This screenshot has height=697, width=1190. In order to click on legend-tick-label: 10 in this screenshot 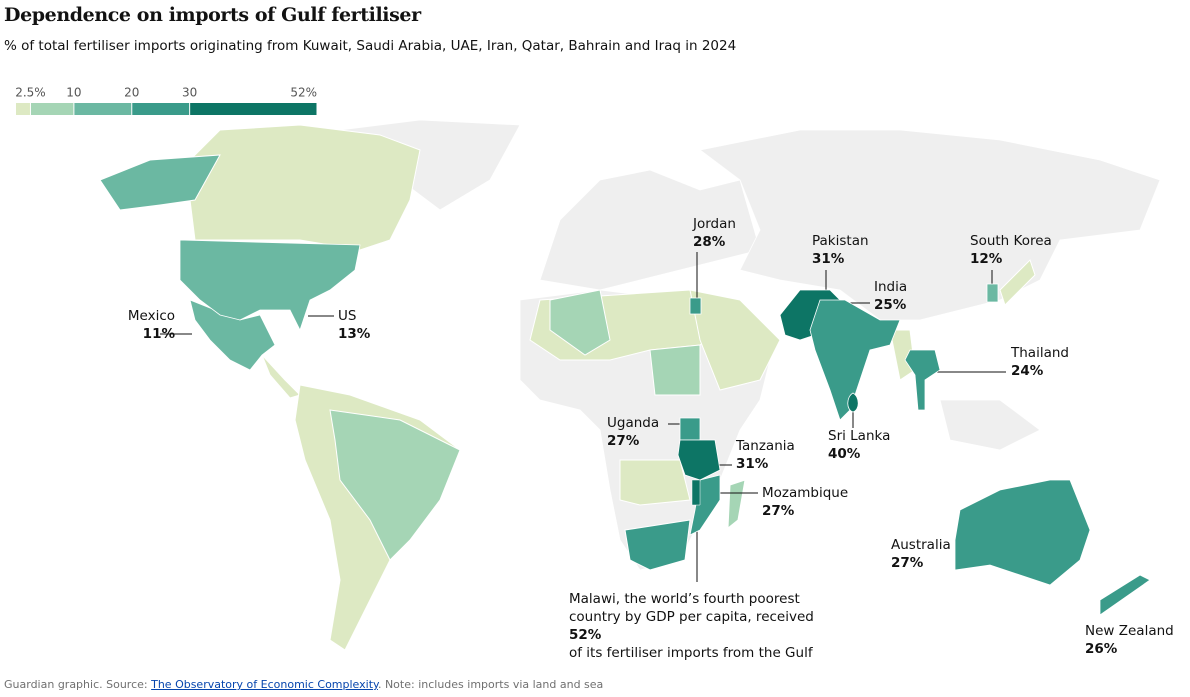, I will do `click(73, 93)`.